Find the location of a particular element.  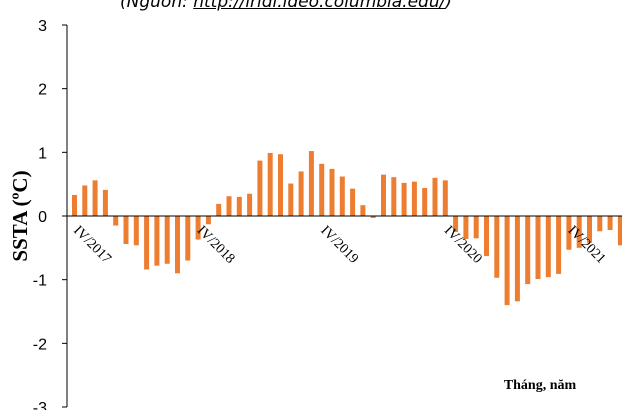

source-prefix: (Nguồn: is located at coordinates (157, 6).